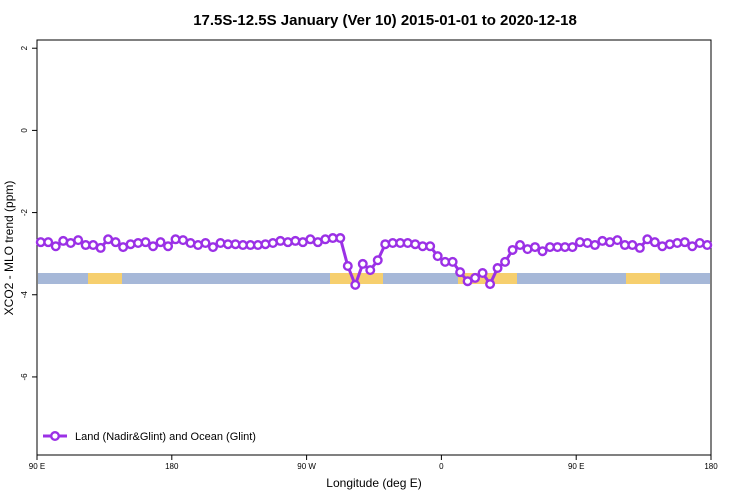 This screenshot has width=750, height=500. I want to click on y-tick-label: -2, so click(24, 212).